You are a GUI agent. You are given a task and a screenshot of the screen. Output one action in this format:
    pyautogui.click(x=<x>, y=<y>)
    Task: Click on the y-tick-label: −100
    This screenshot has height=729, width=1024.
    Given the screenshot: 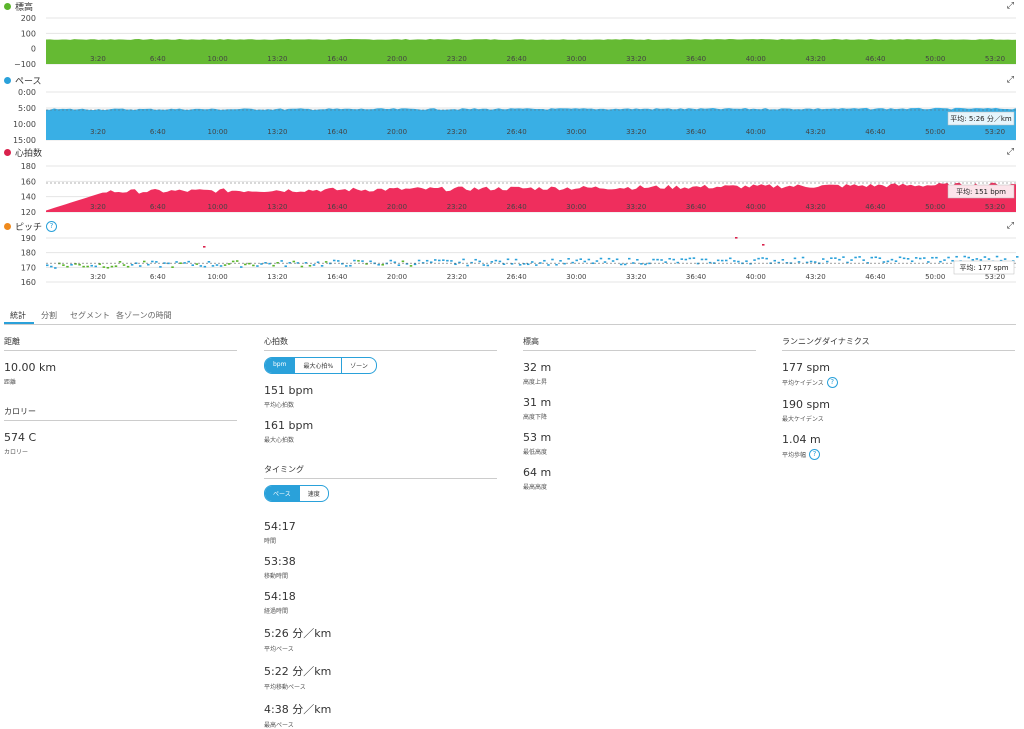 What is the action you would take?
    pyautogui.click(x=25, y=64)
    